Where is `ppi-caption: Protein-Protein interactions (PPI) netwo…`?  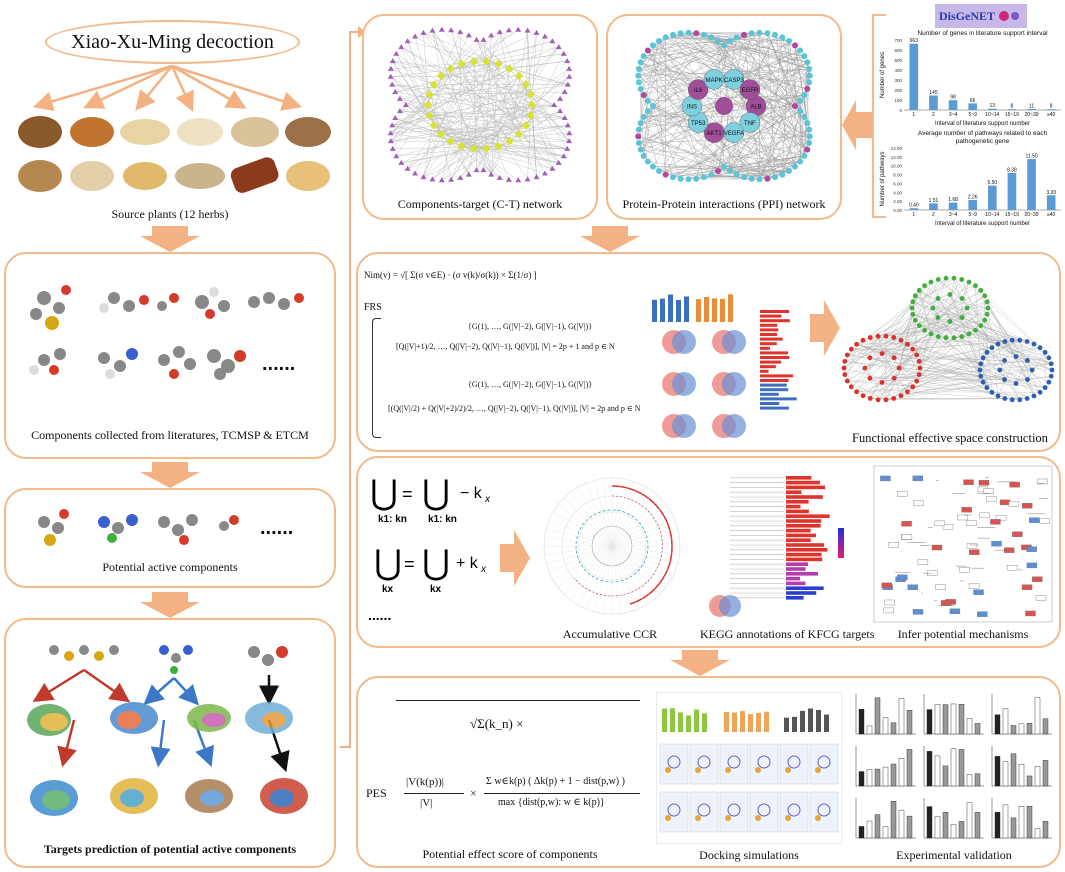 ppi-caption: Protein-Protein interactions (PPI) netwo… is located at coordinates (724, 204).